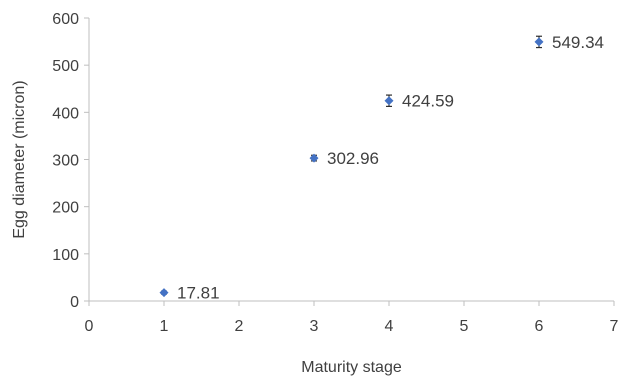  I want to click on data-label: 17.81, so click(198, 293).